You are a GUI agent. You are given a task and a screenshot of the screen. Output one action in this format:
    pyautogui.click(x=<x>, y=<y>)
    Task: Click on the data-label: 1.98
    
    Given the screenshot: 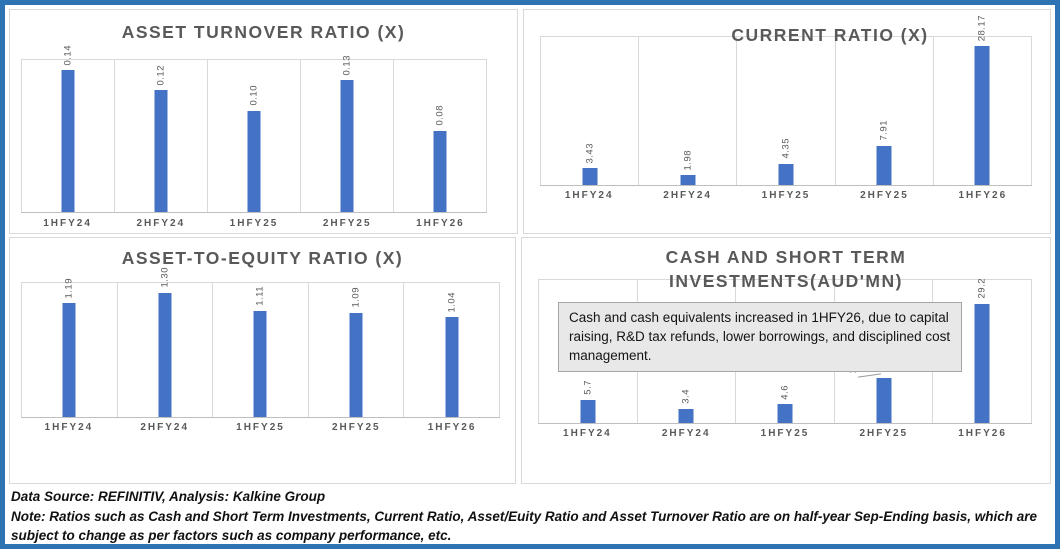 What is the action you would take?
    pyautogui.click(x=688, y=160)
    